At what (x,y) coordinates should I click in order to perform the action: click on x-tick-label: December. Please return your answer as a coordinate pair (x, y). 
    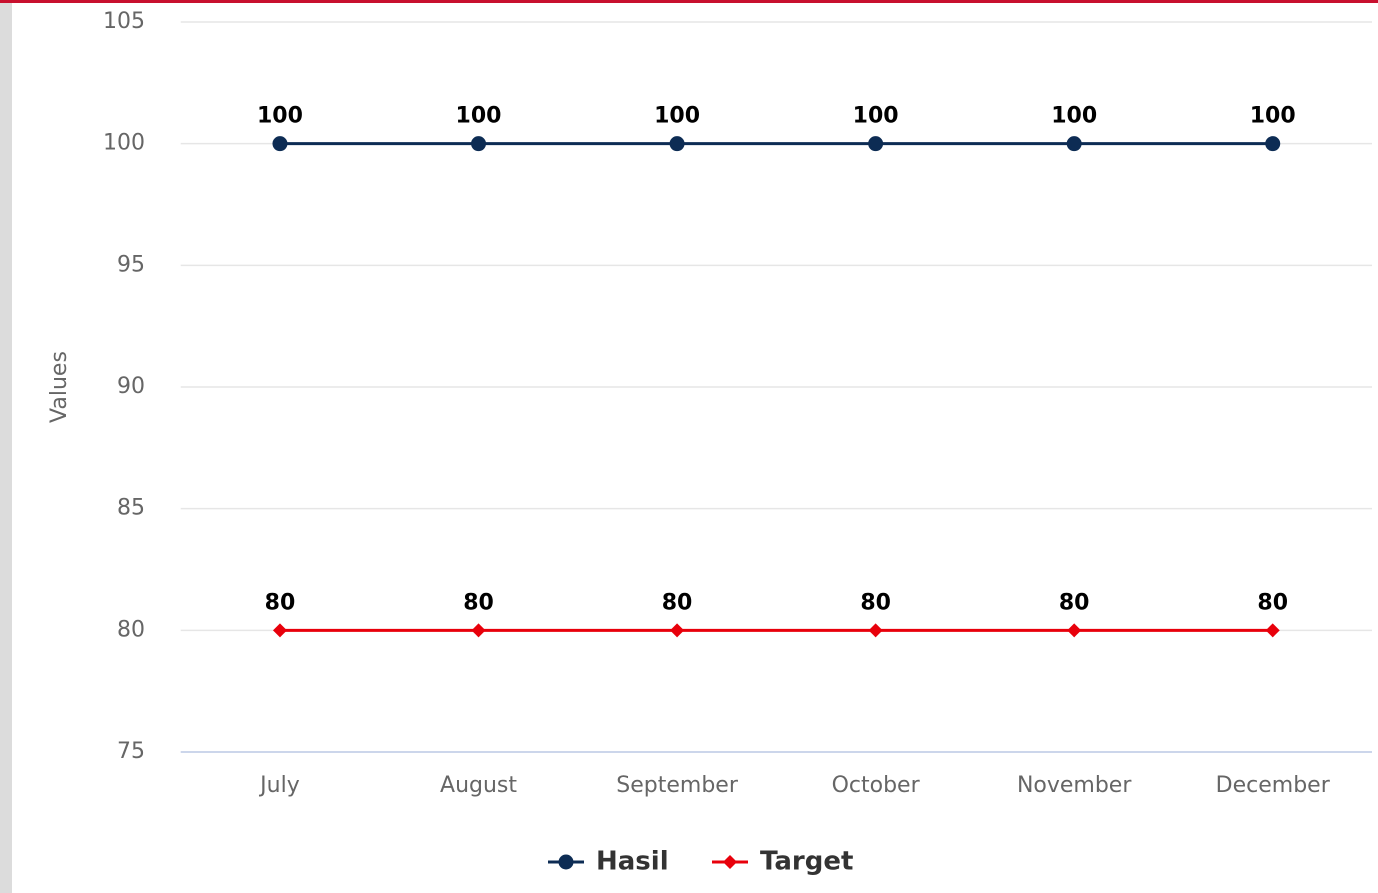
    Looking at the image, I should click on (1273, 785).